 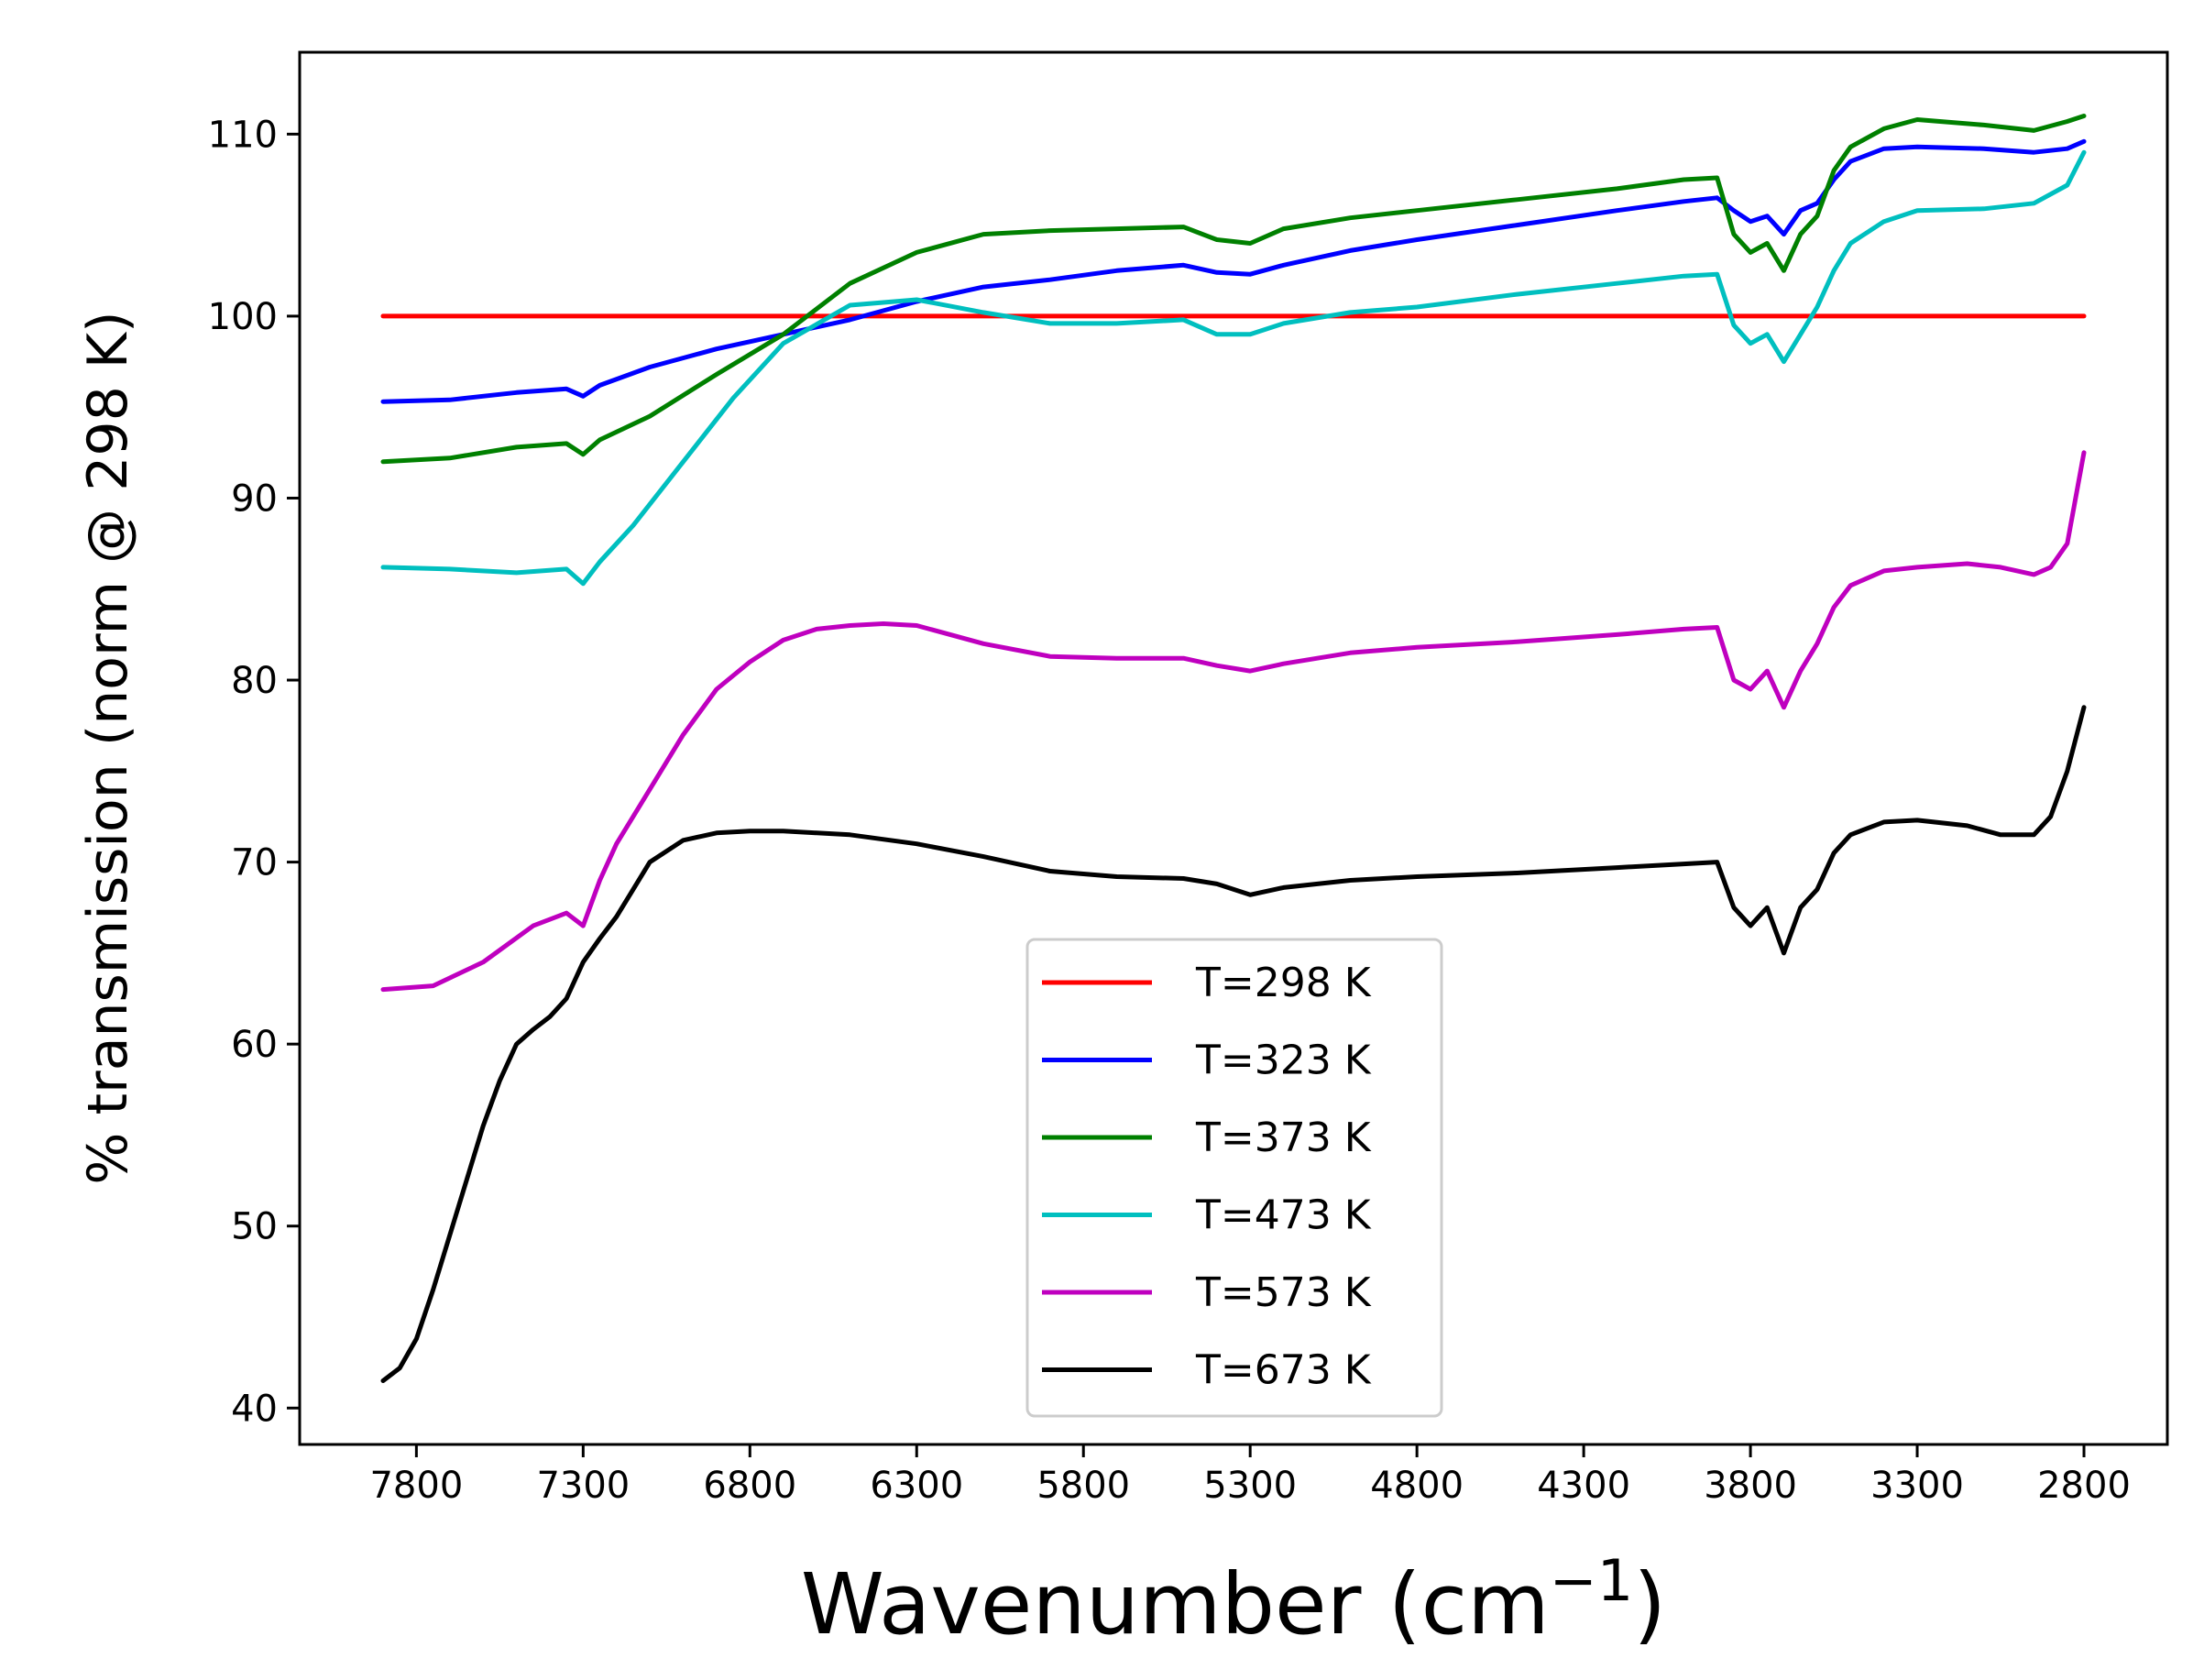 I want to click on x-axis-title-close: ), so click(x=1649, y=1604).